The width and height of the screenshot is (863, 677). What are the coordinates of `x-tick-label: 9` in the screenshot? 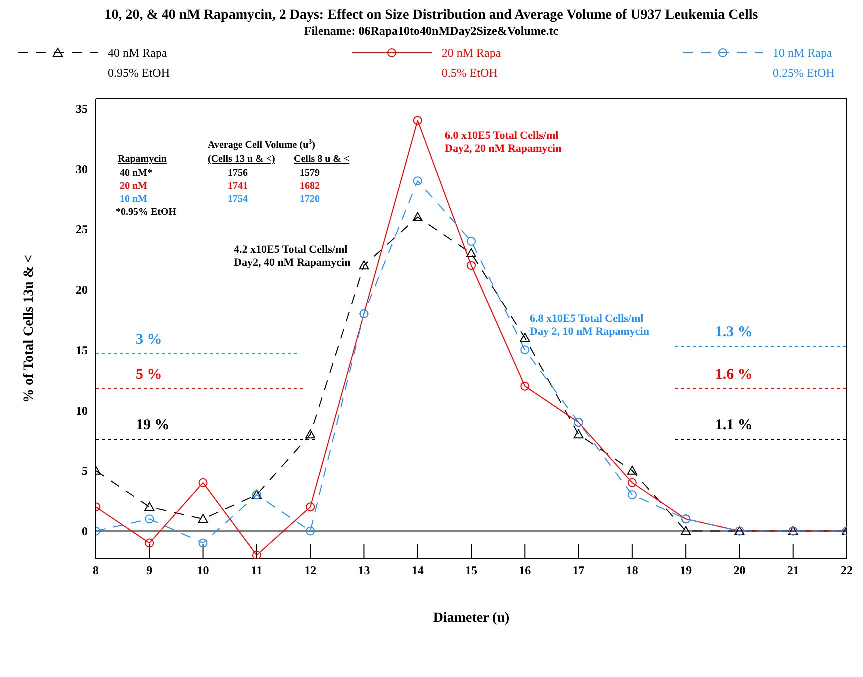 It's located at (149, 571).